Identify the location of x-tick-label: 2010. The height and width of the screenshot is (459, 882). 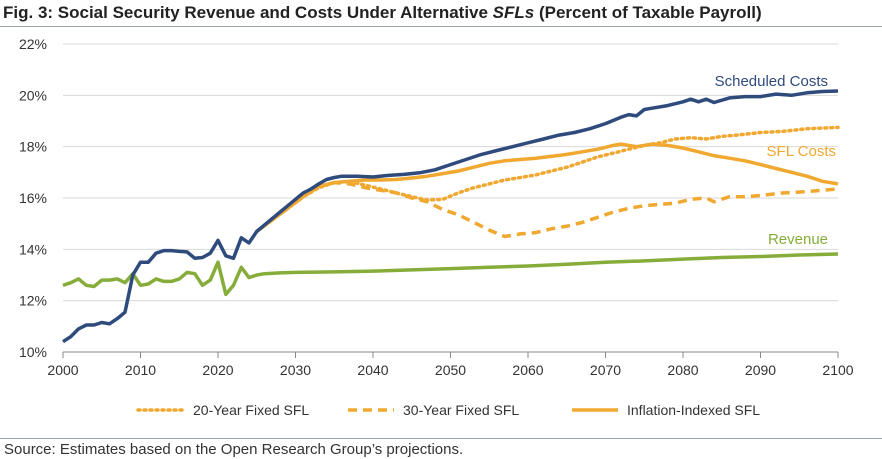
(140, 370).